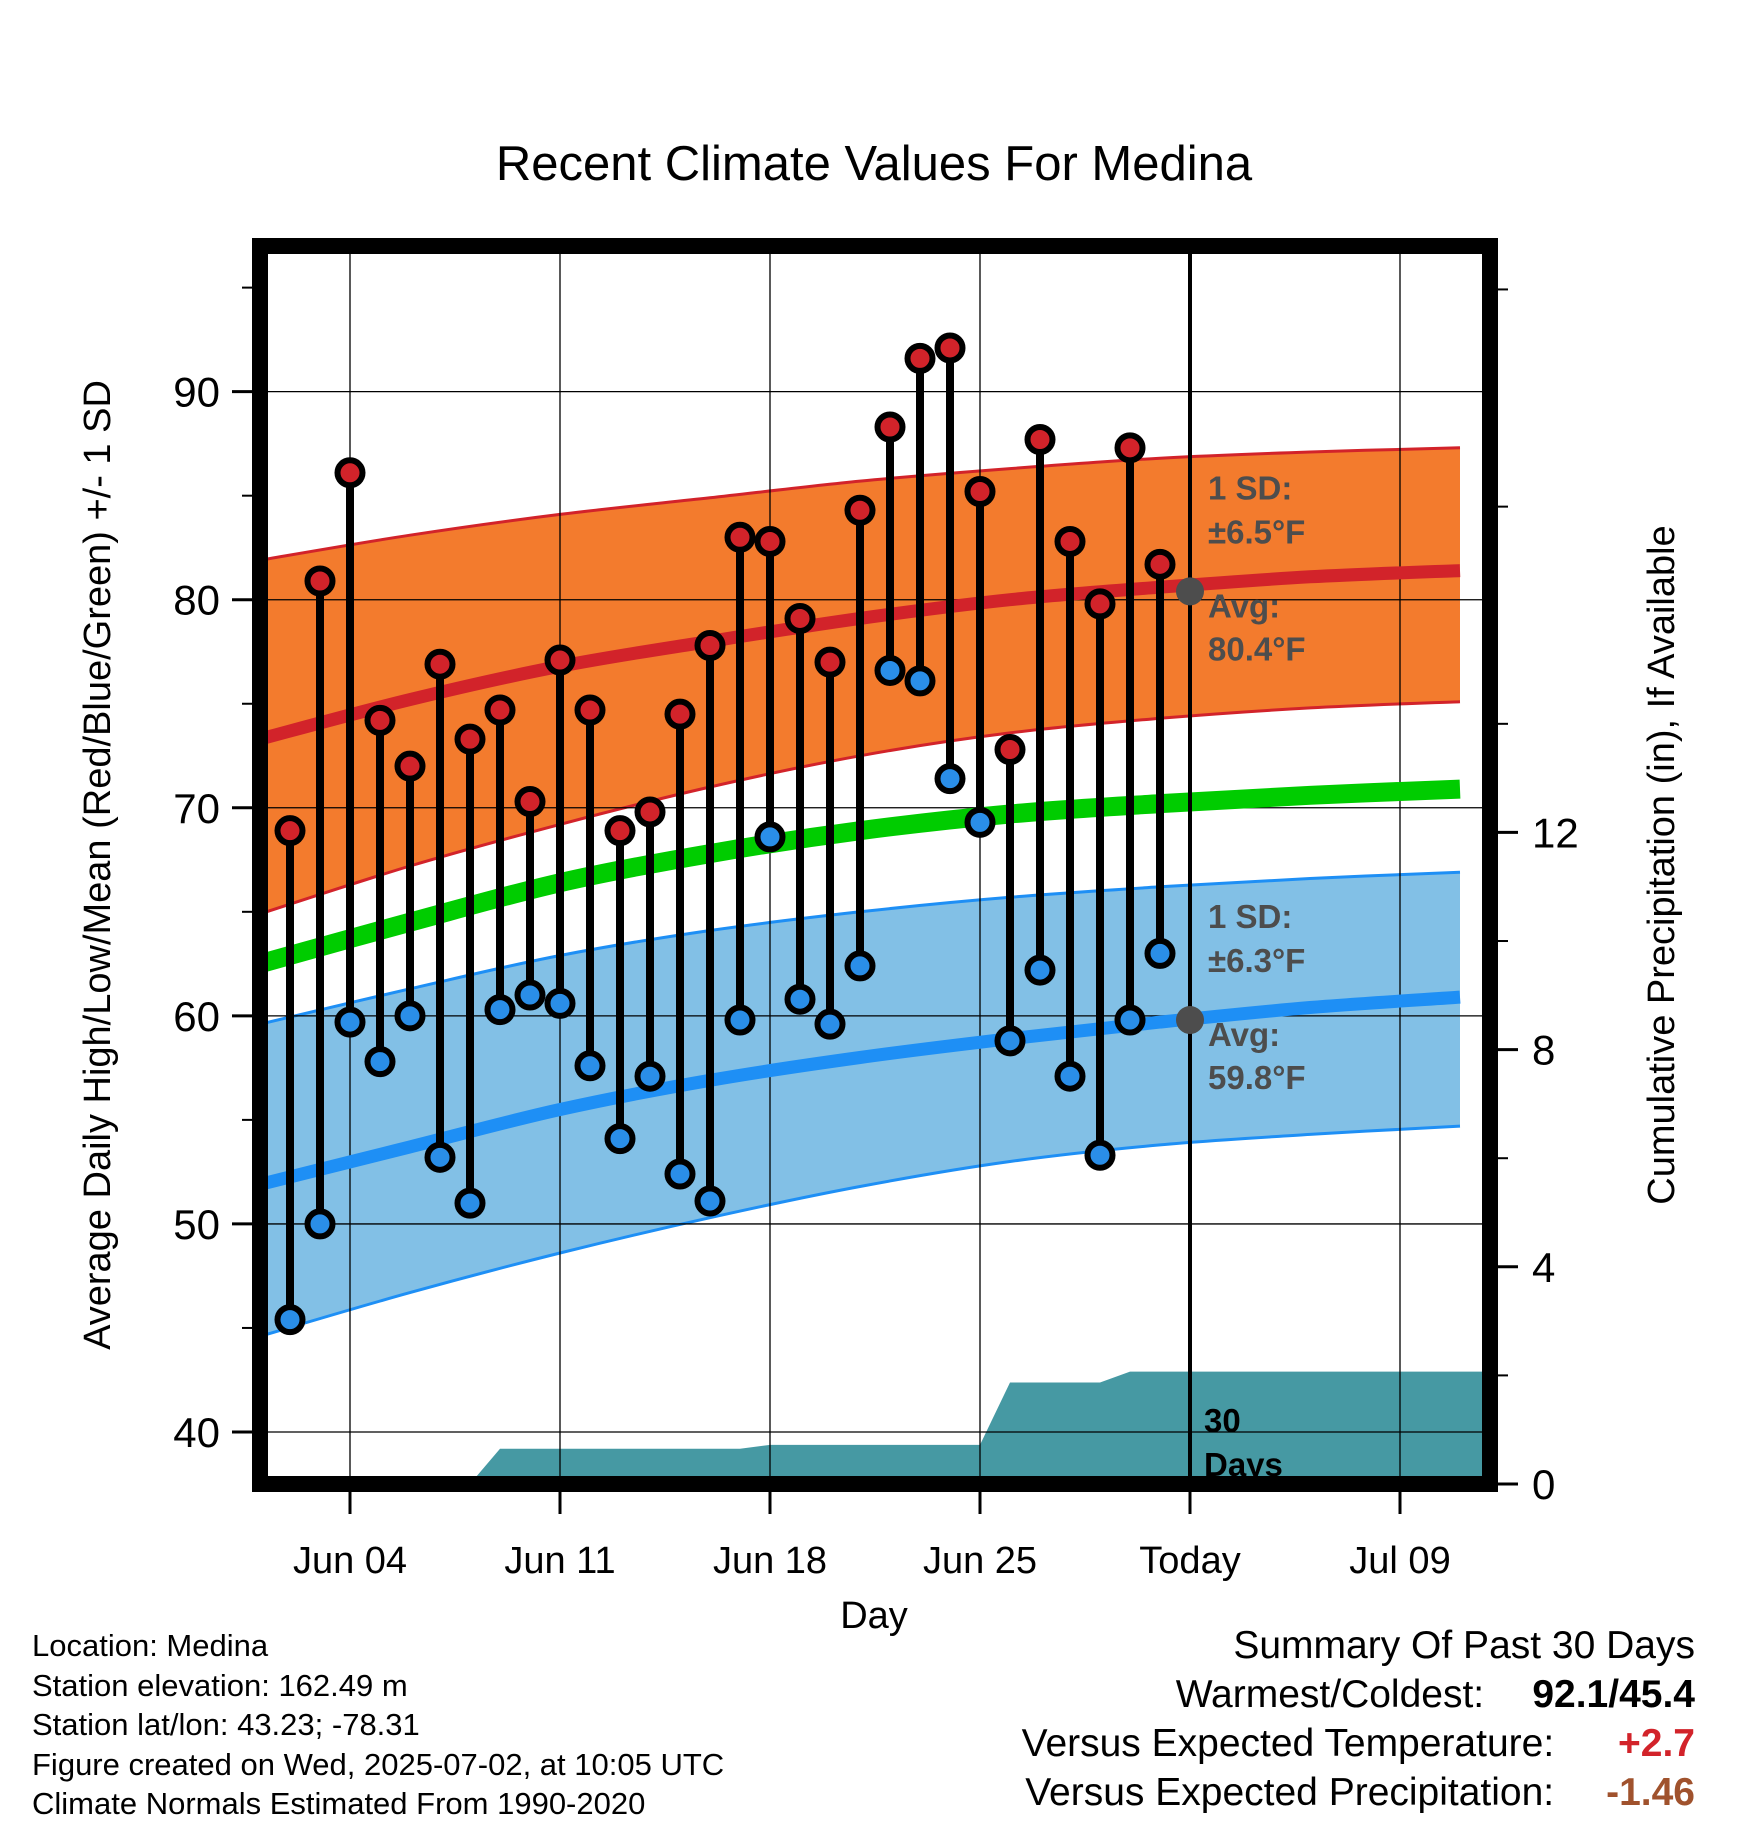  Describe the element at coordinates (196, 600) in the screenshot. I see `y-tick-label: 80` at that location.